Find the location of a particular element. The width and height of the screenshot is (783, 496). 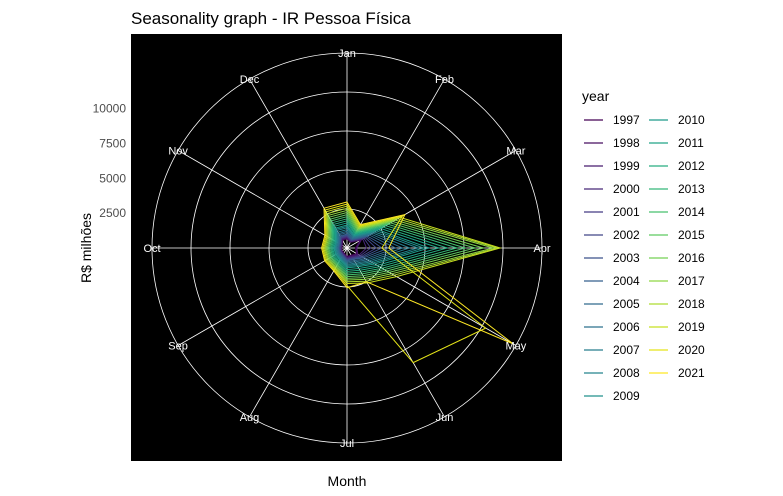

legend-label-2019: 2019 is located at coordinates (691, 327).